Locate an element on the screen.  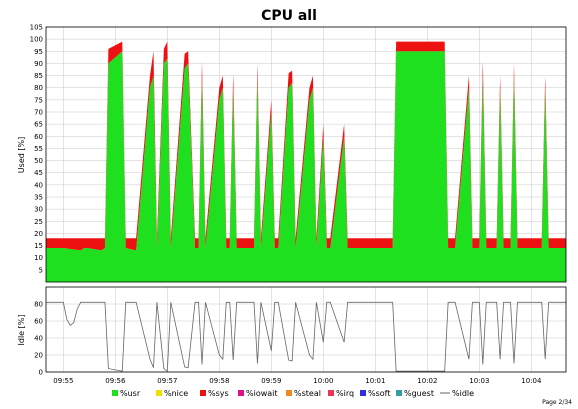
bottom-y-tick-label: 40 is located at coordinates (38, 339).